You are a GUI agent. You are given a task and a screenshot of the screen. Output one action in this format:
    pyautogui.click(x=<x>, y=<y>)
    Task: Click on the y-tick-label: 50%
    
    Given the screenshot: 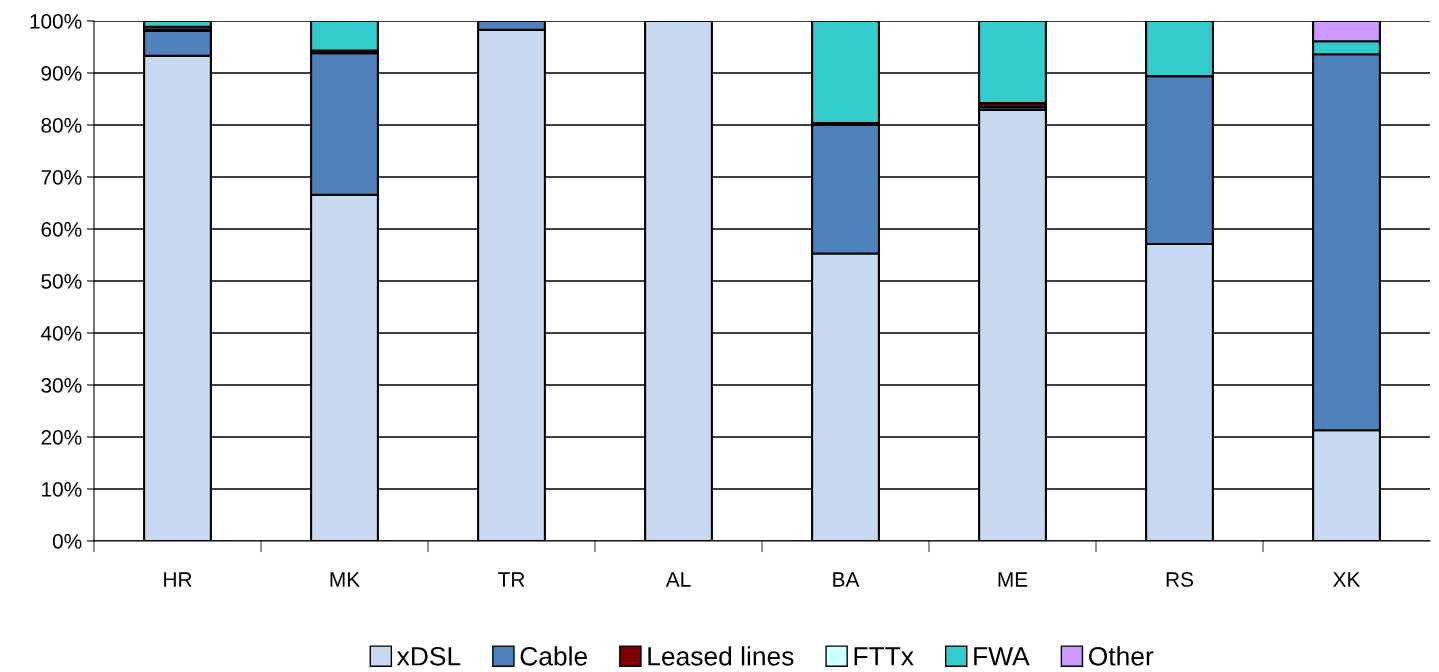 What is the action you would take?
    pyautogui.click(x=61, y=281)
    